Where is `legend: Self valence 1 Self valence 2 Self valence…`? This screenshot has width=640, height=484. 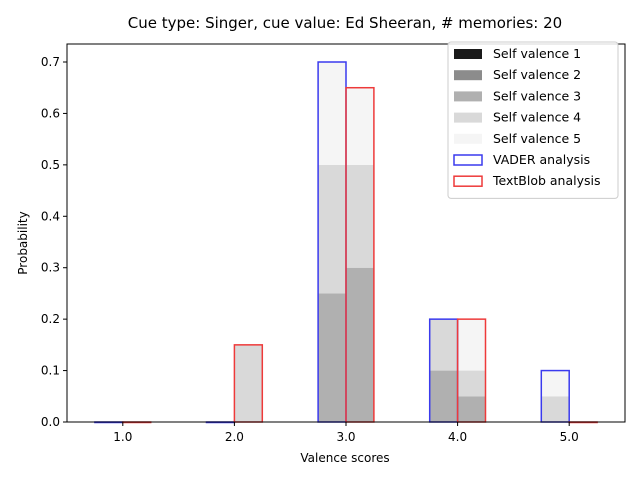
legend: Self valence 1 Self valence 2 Self valence… is located at coordinates (533, 120).